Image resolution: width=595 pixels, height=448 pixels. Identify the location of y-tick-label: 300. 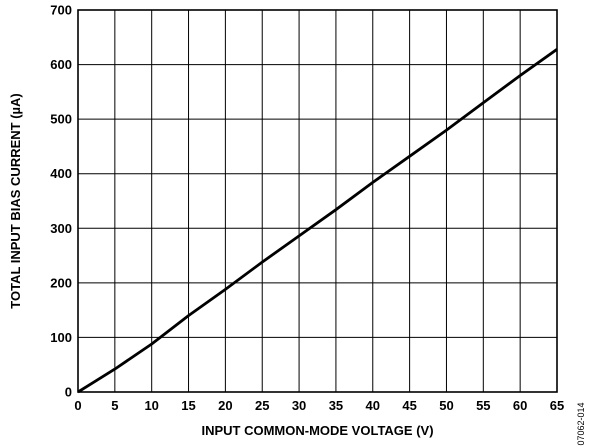
(61, 228).